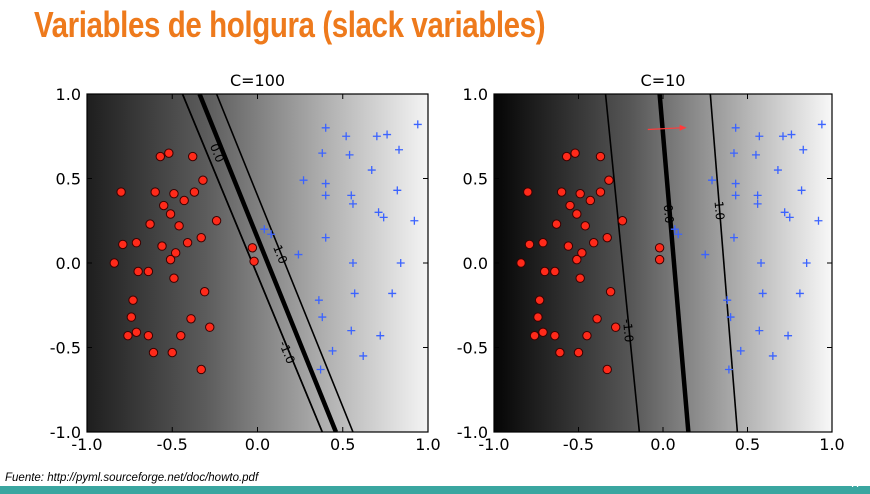 Image resolution: width=870 pixels, height=494 pixels. I want to click on x-tick-label: 0.0, so click(257, 444).